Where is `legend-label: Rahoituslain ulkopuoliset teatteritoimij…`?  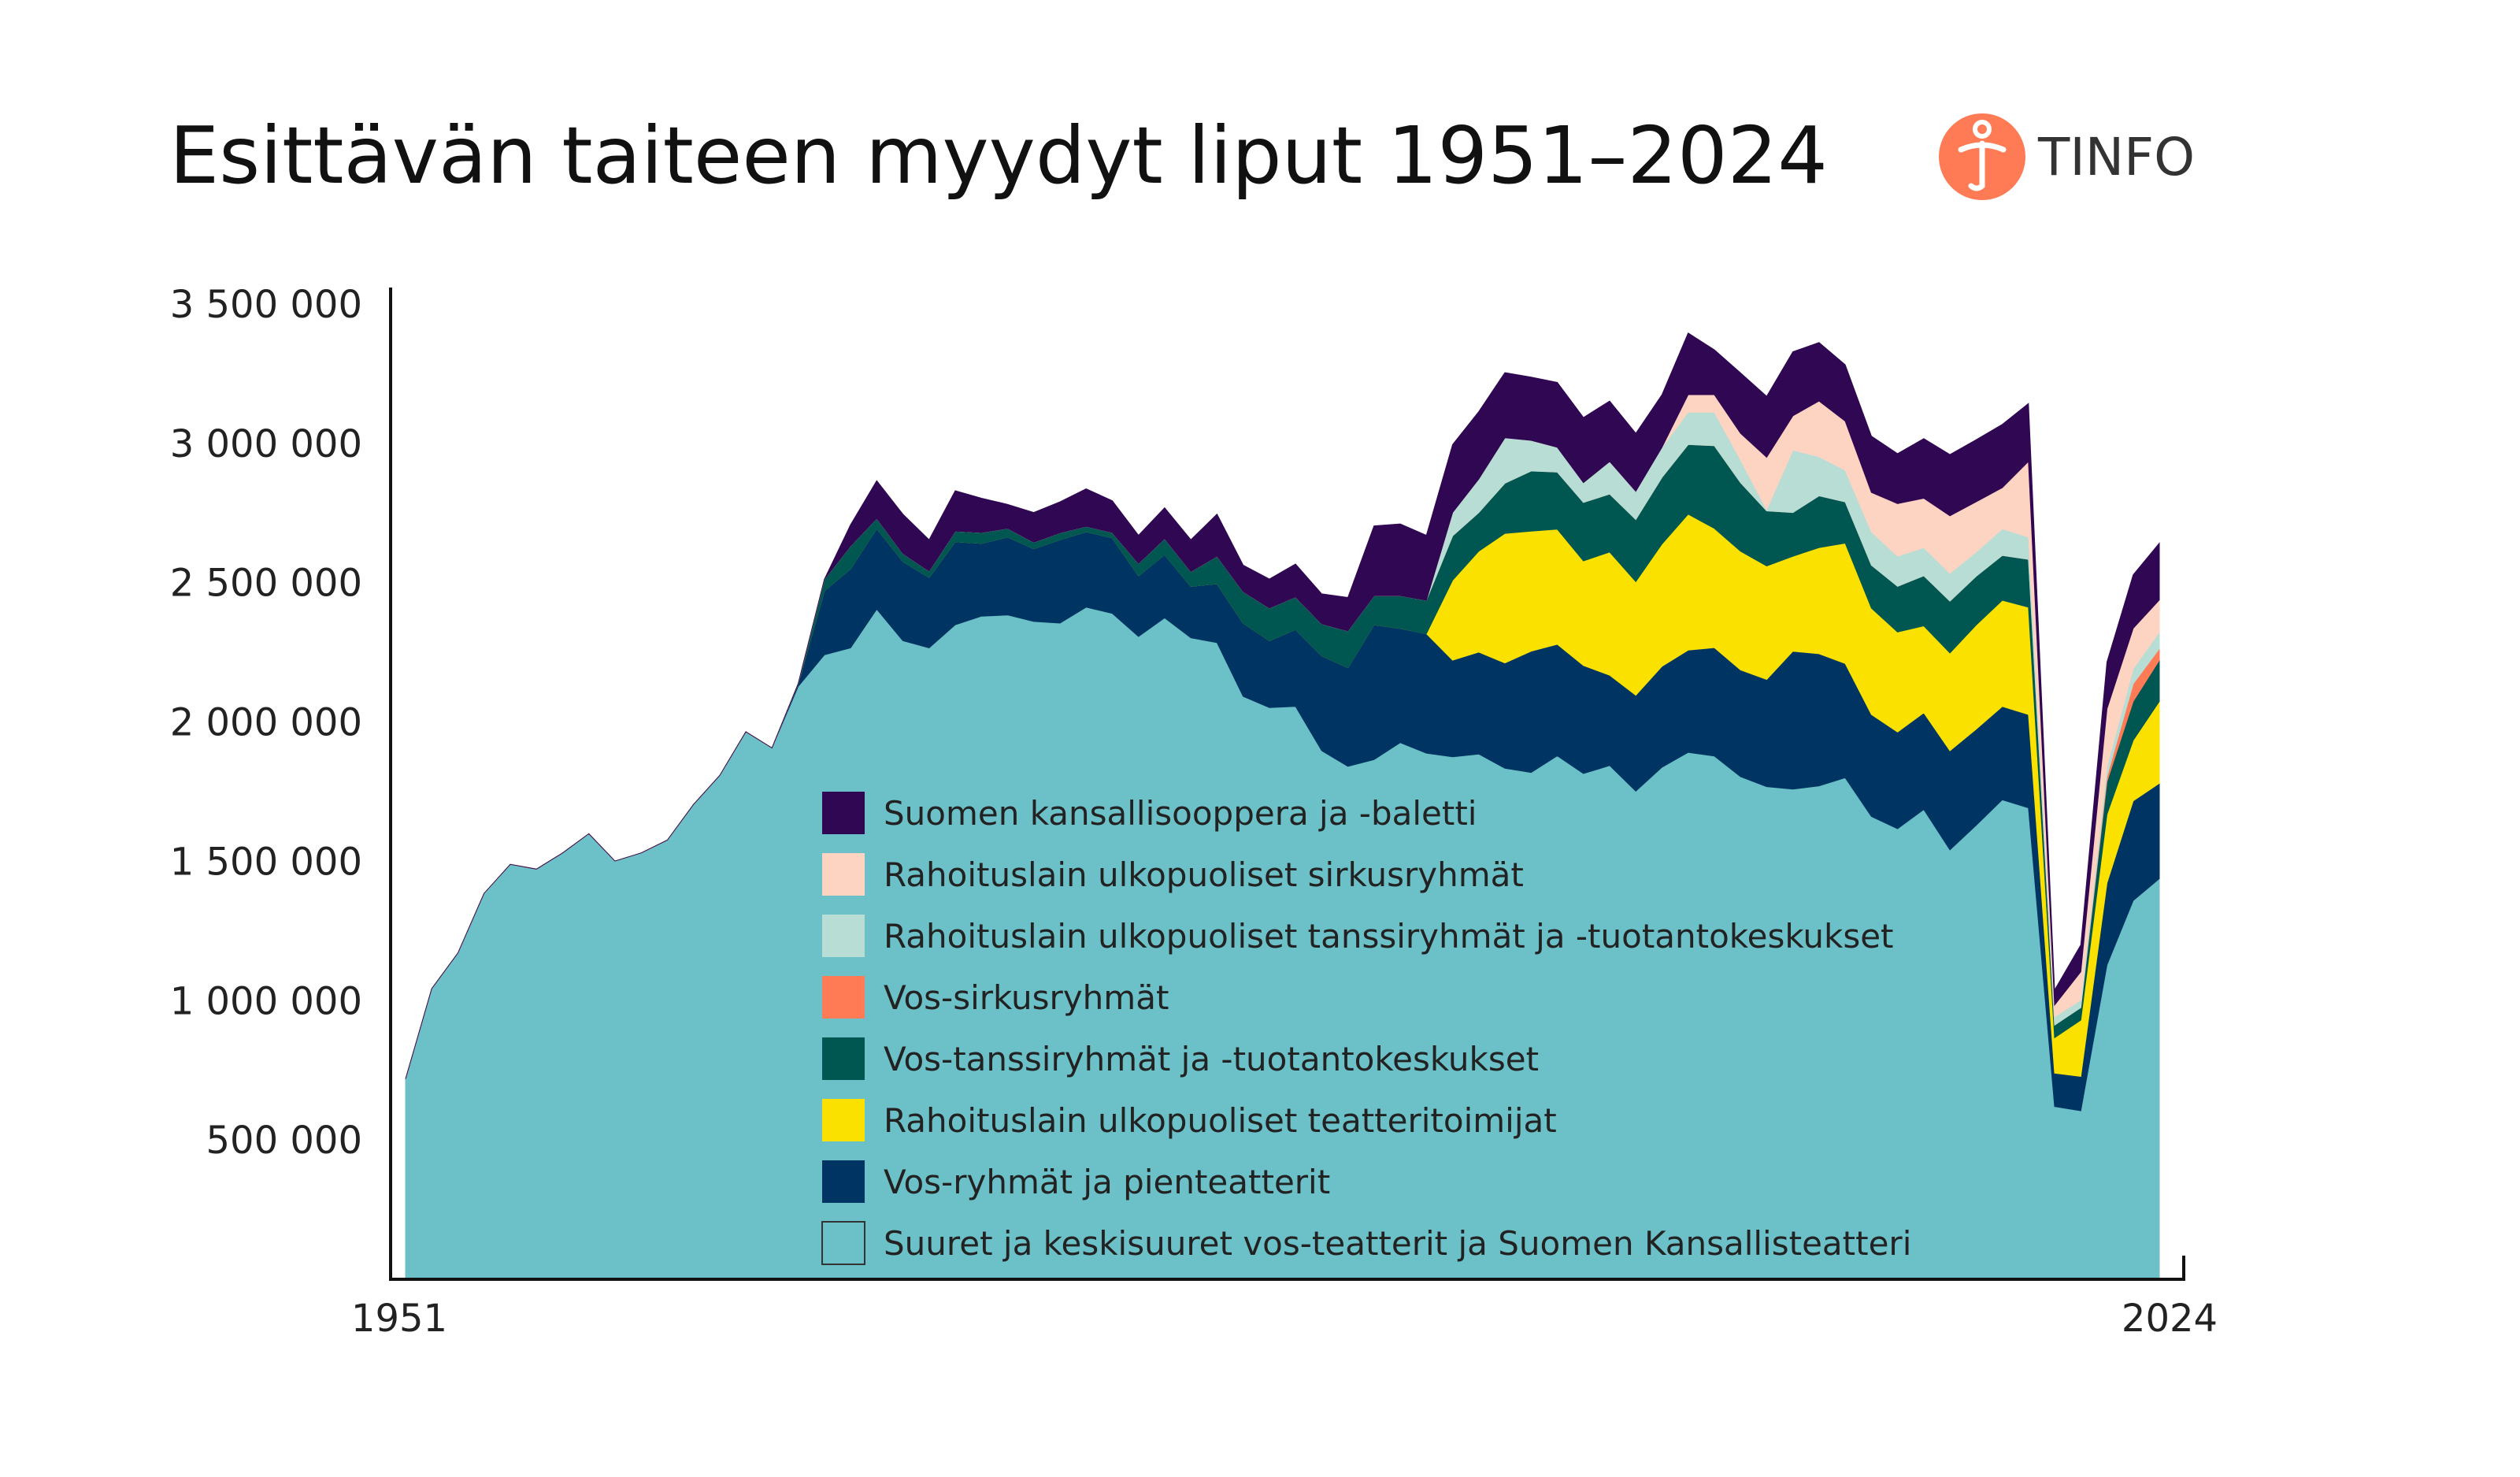
legend-label: Rahoituslain ulkopuoliset teatteritoimij… is located at coordinates (1220, 1120).